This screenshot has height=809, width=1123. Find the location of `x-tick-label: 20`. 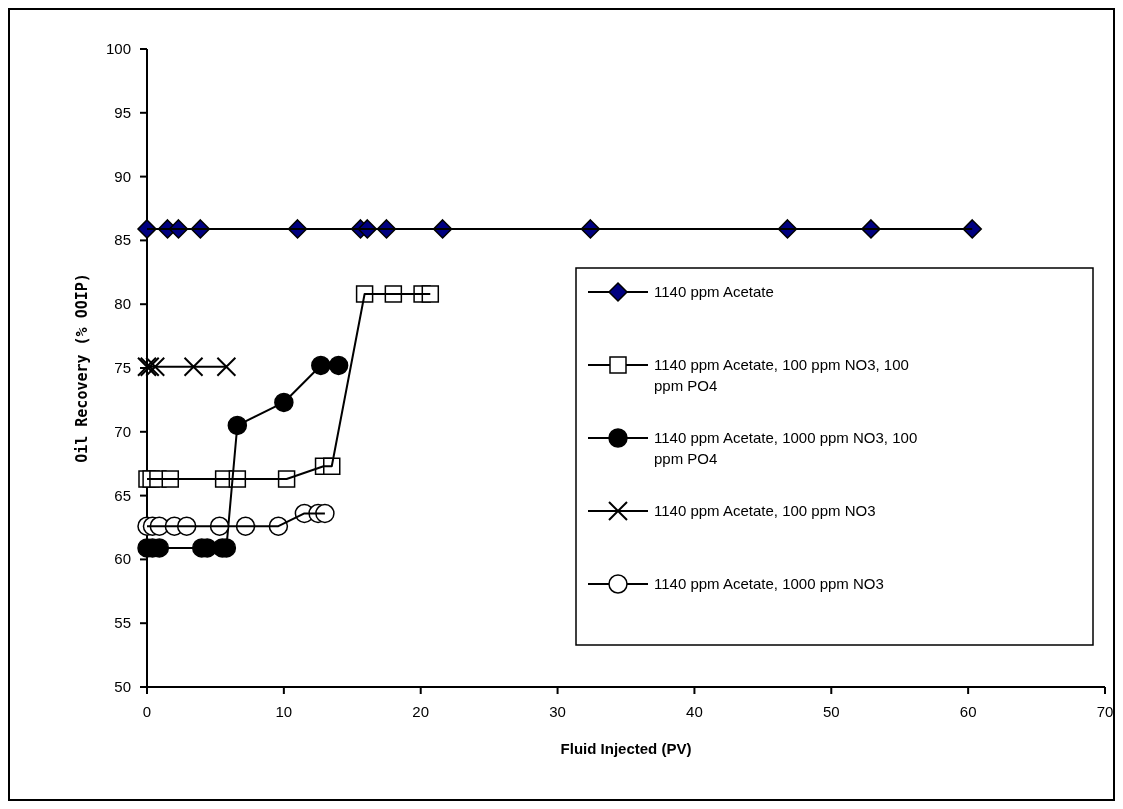

x-tick-label: 20 is located at coordinates (421, 711).